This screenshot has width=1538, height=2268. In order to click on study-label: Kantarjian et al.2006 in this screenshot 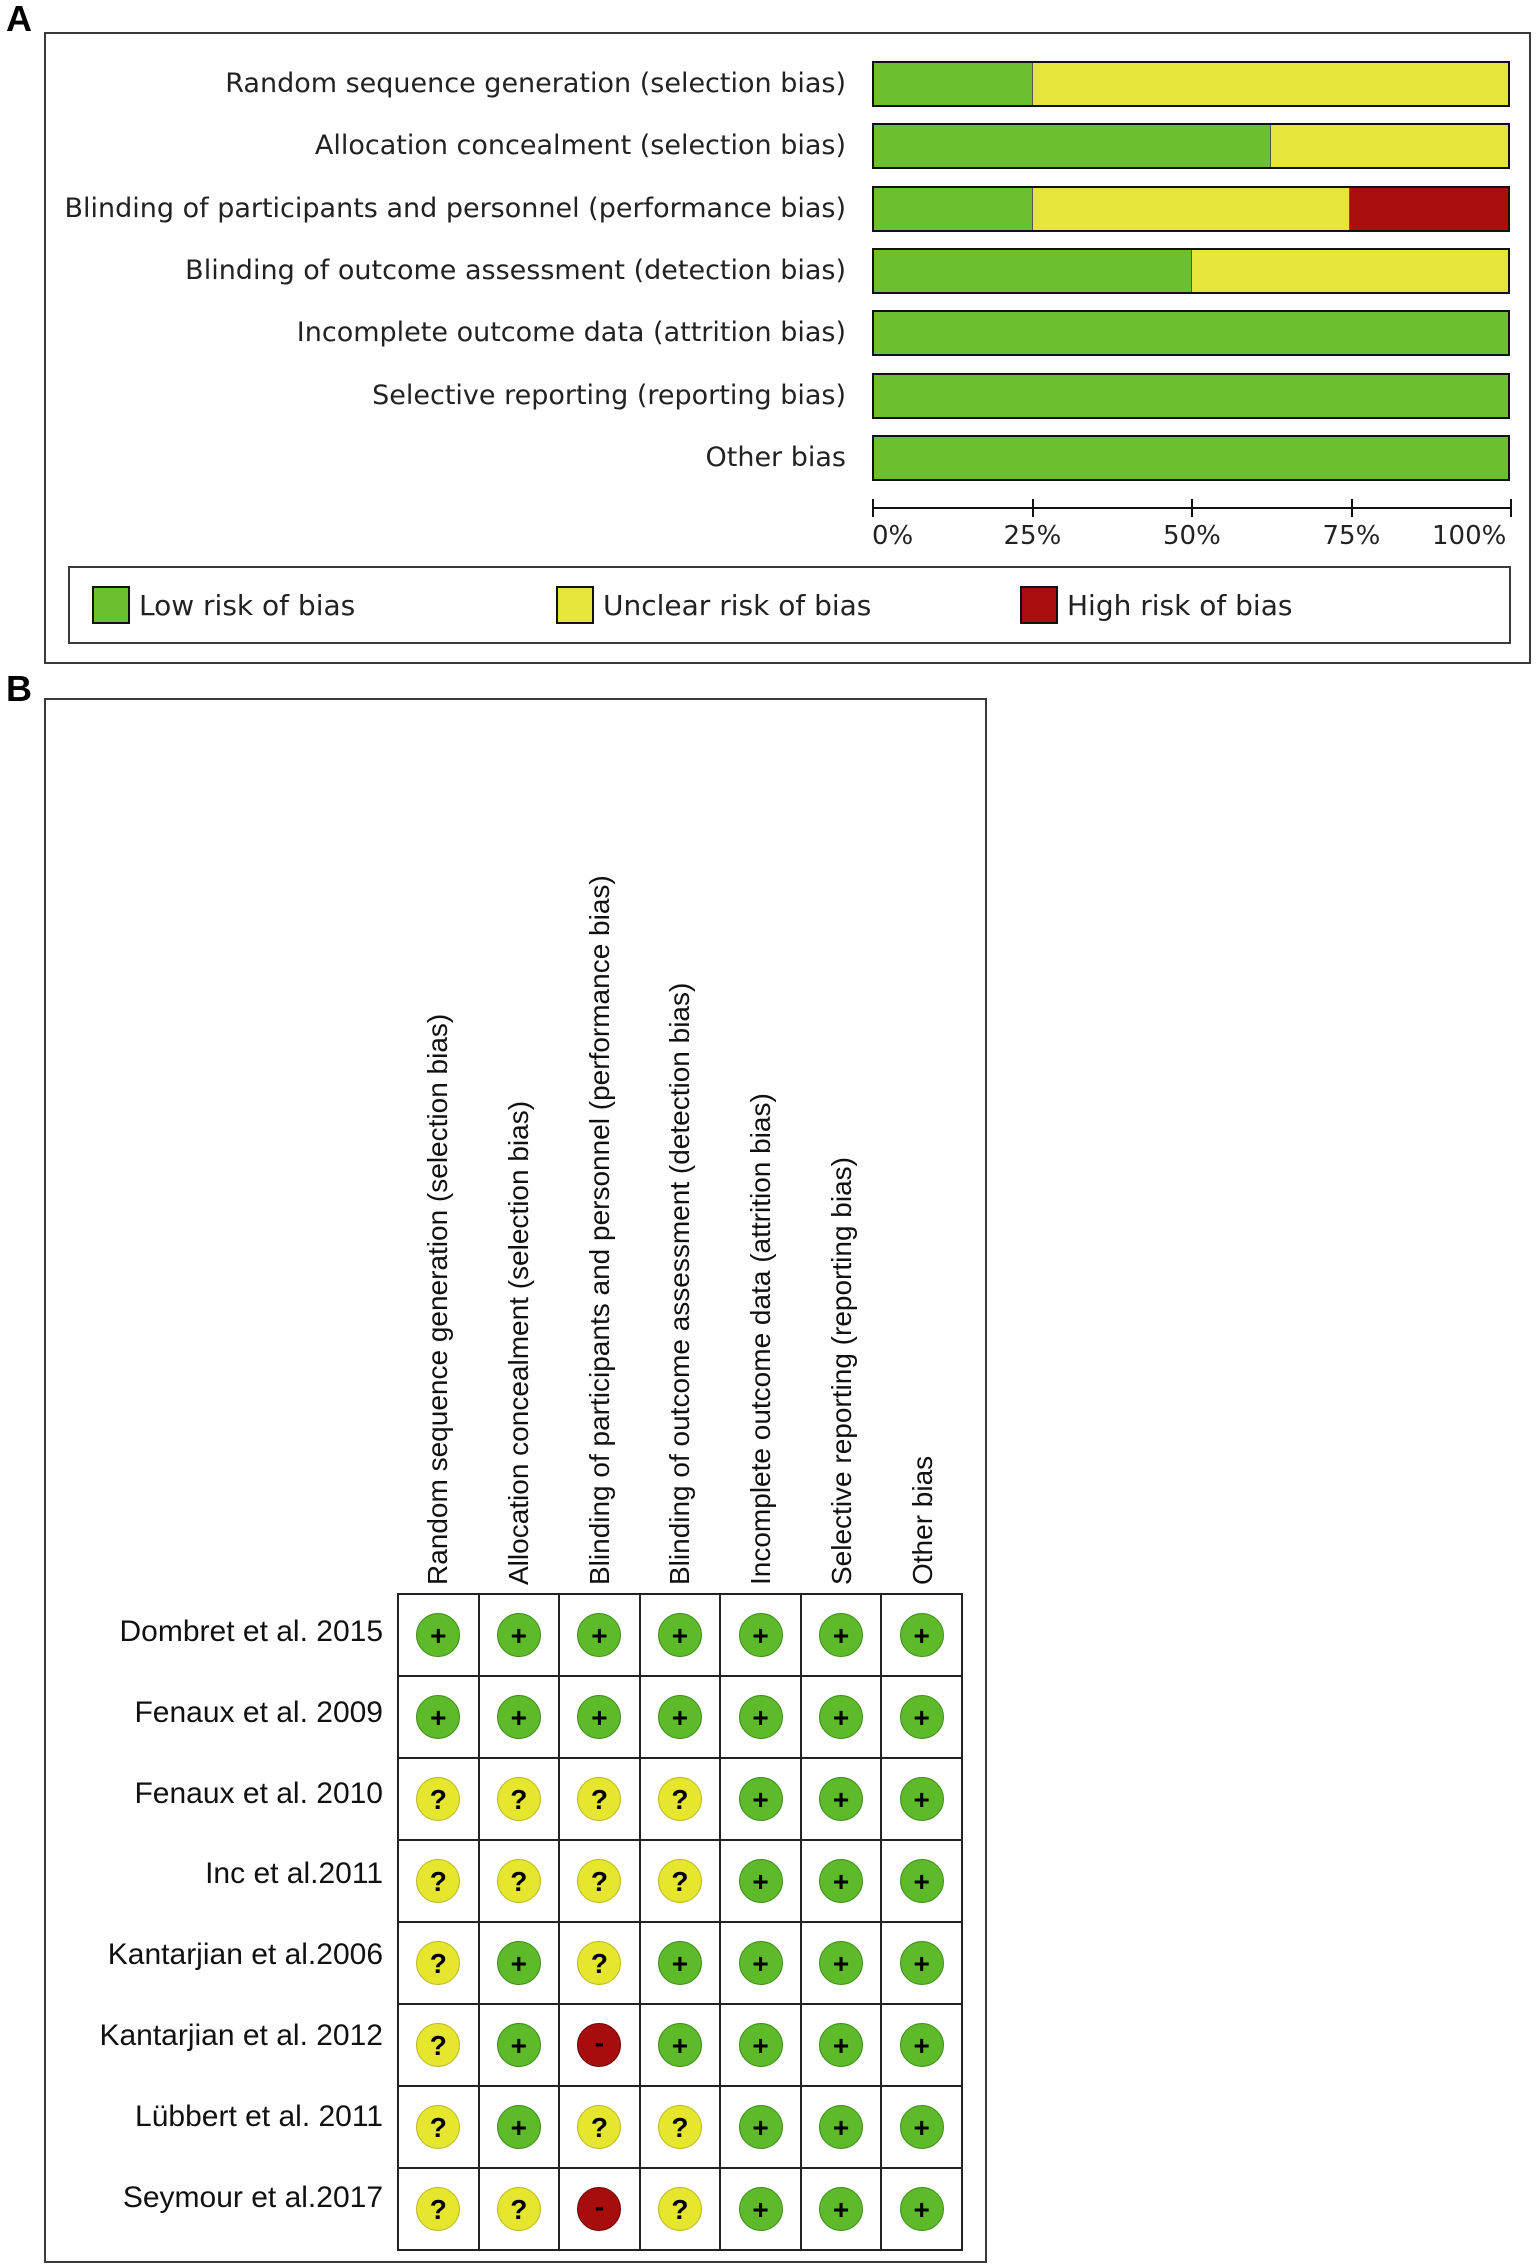, I will do `click(245, 1955)`.